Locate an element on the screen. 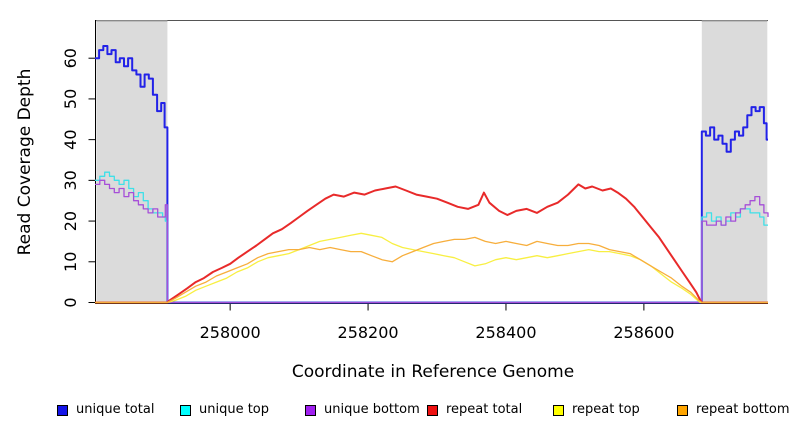 Image resolution: width=792 pixels, height=436 pixels. legend-label: unique top is located at coordinates (234, 409).